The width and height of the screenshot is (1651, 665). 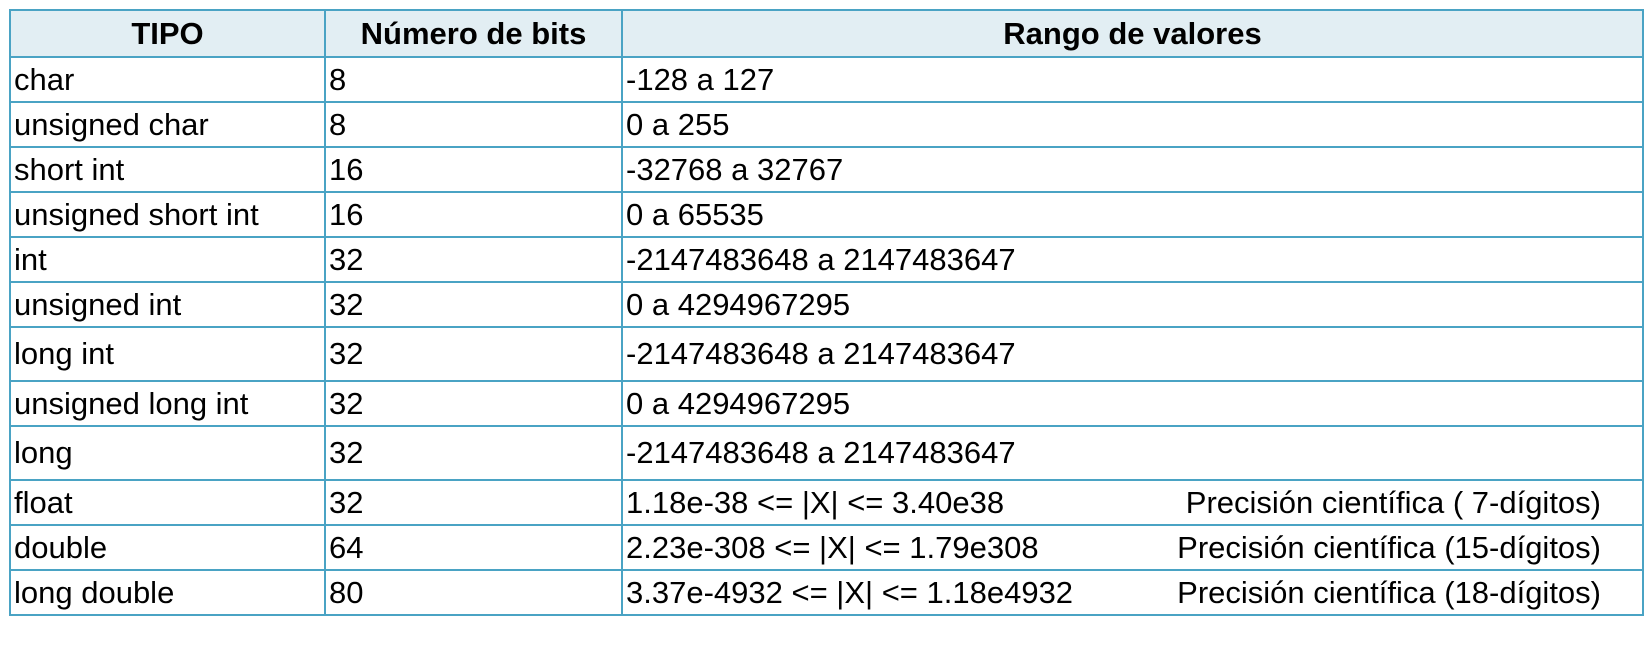 I want to click on table-row: unsigned short int 16 0 a 65535, so click(x=826, y=214).